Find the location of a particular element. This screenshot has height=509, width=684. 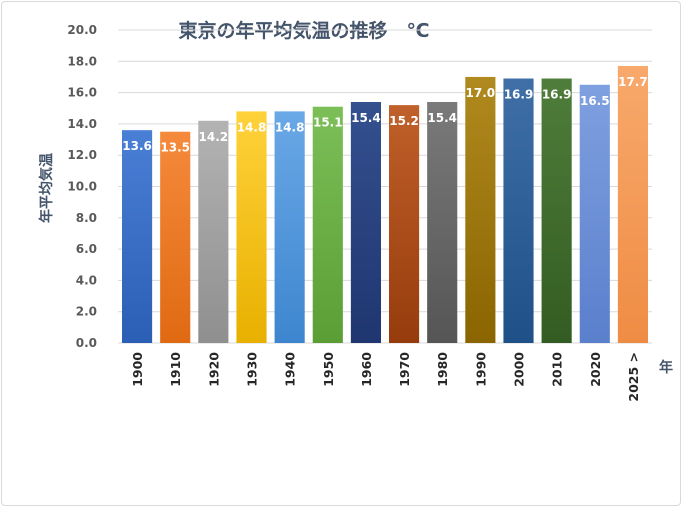

bar-1930 is located at coordinates (251, 227).